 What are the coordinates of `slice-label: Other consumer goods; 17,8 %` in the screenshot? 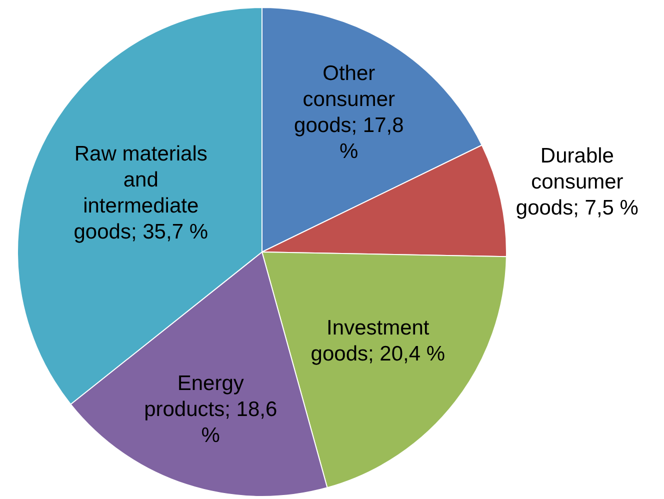 It's located at (349, 112).